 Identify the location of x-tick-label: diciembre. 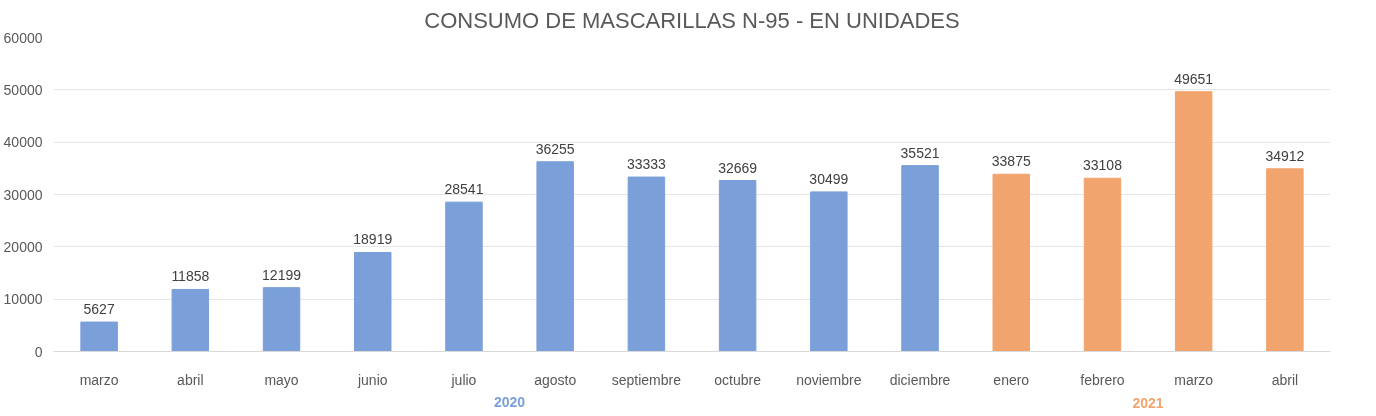
(920, 379).